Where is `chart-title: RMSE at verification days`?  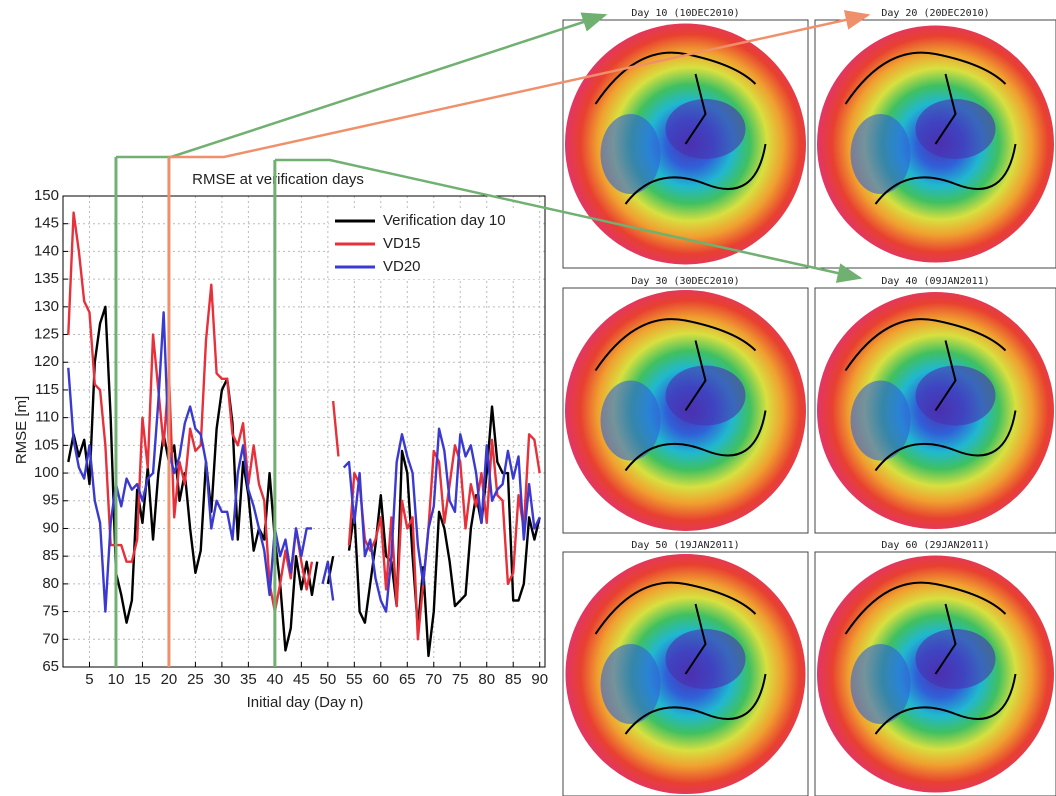 chart-title: RMSE at verification days is located at coordinates (278, 179).